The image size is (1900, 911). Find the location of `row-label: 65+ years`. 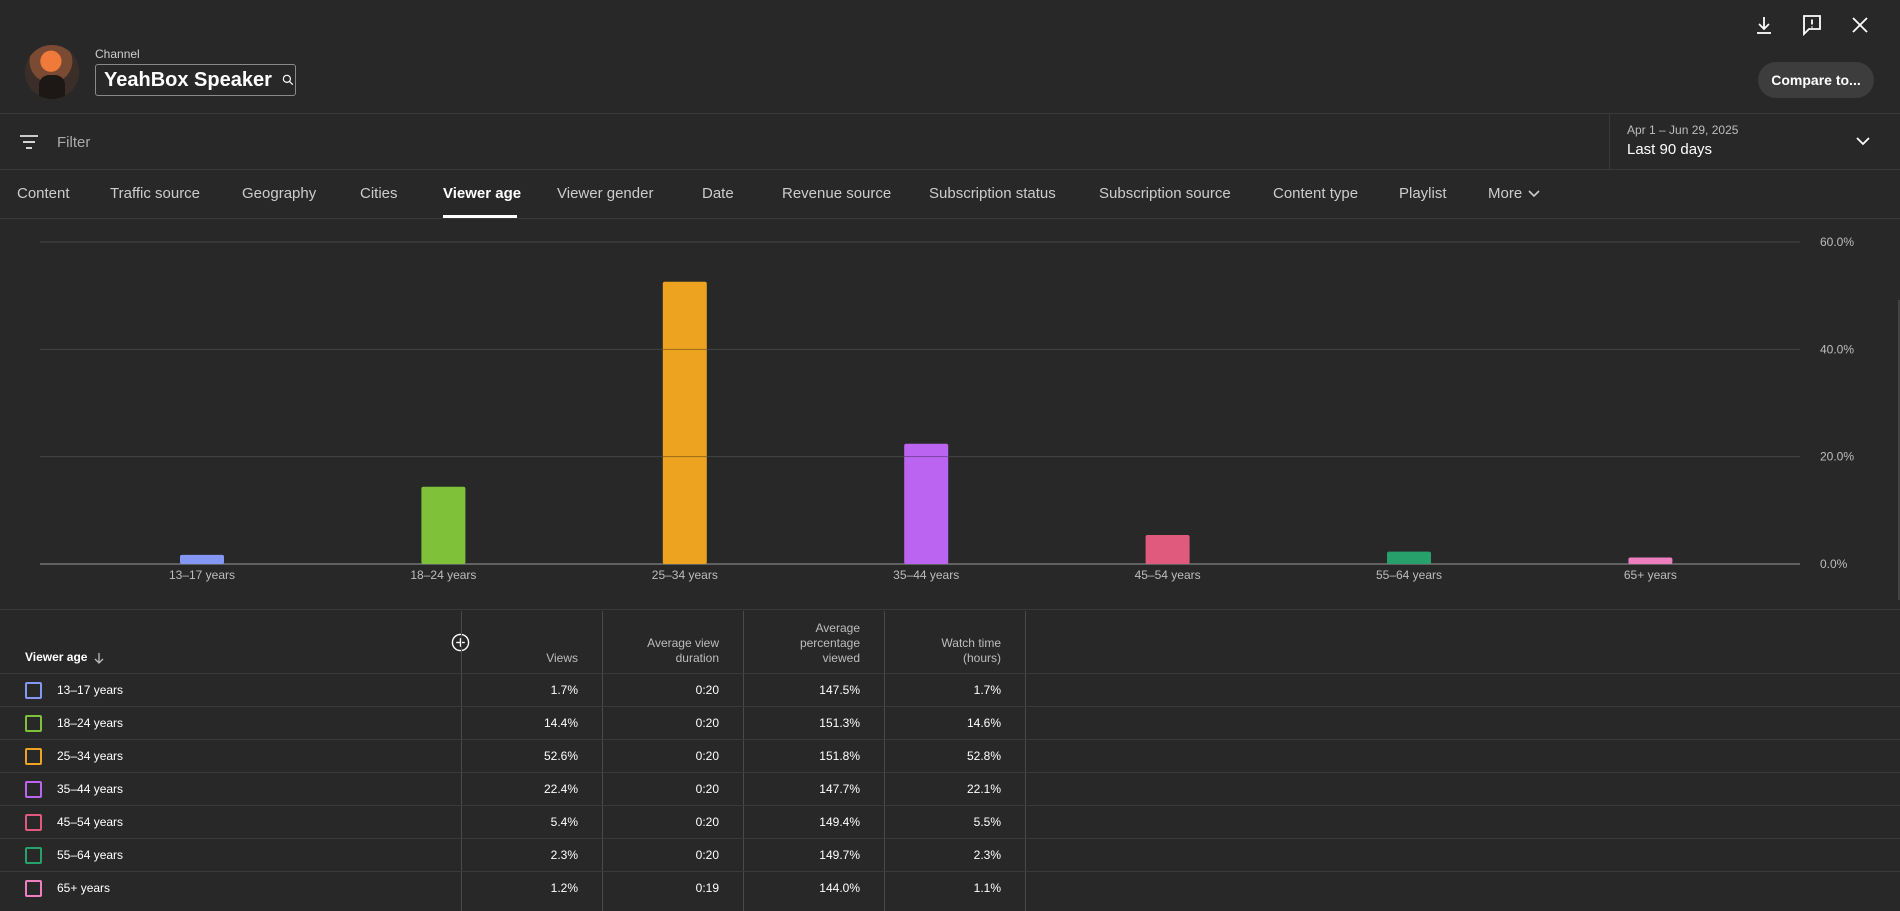

row-label: 65+ years is located at coordinates (84, 888).